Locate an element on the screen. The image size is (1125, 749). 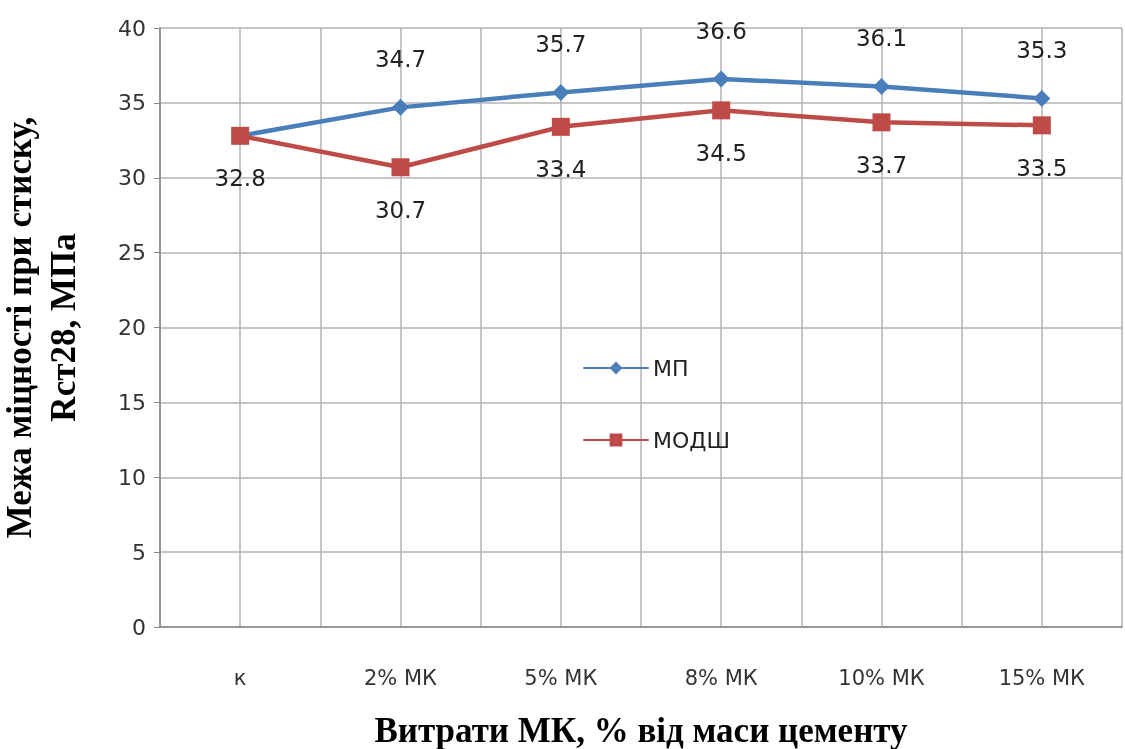
y-tick-label: 15 is located at coordinates (132, 402).